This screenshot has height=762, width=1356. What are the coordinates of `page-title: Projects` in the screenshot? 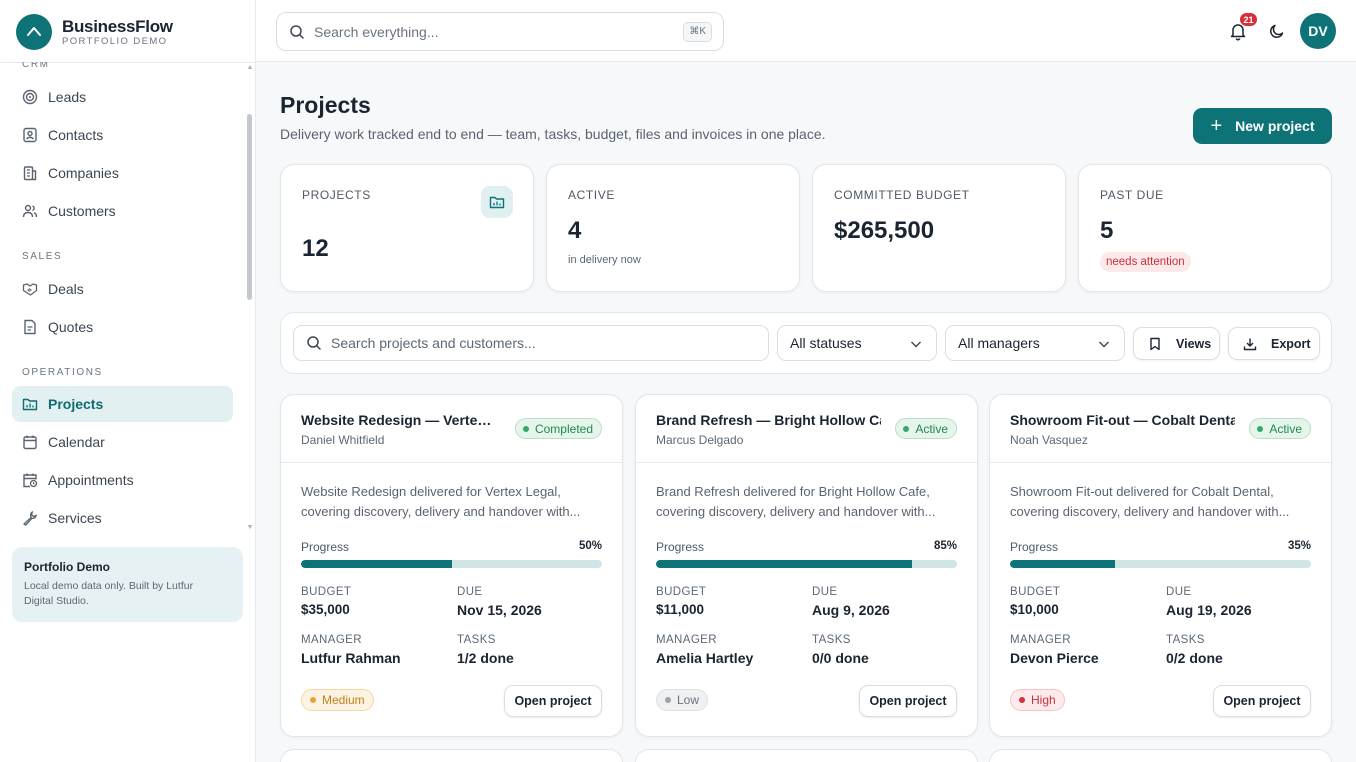 It's located at (325, 105).